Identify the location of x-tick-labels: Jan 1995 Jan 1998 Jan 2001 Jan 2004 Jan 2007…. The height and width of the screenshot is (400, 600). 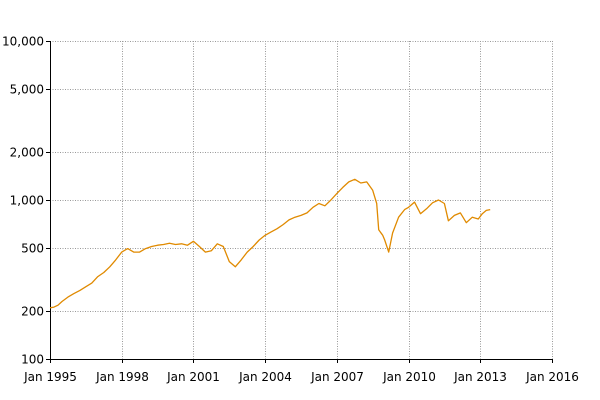
(301, 377).